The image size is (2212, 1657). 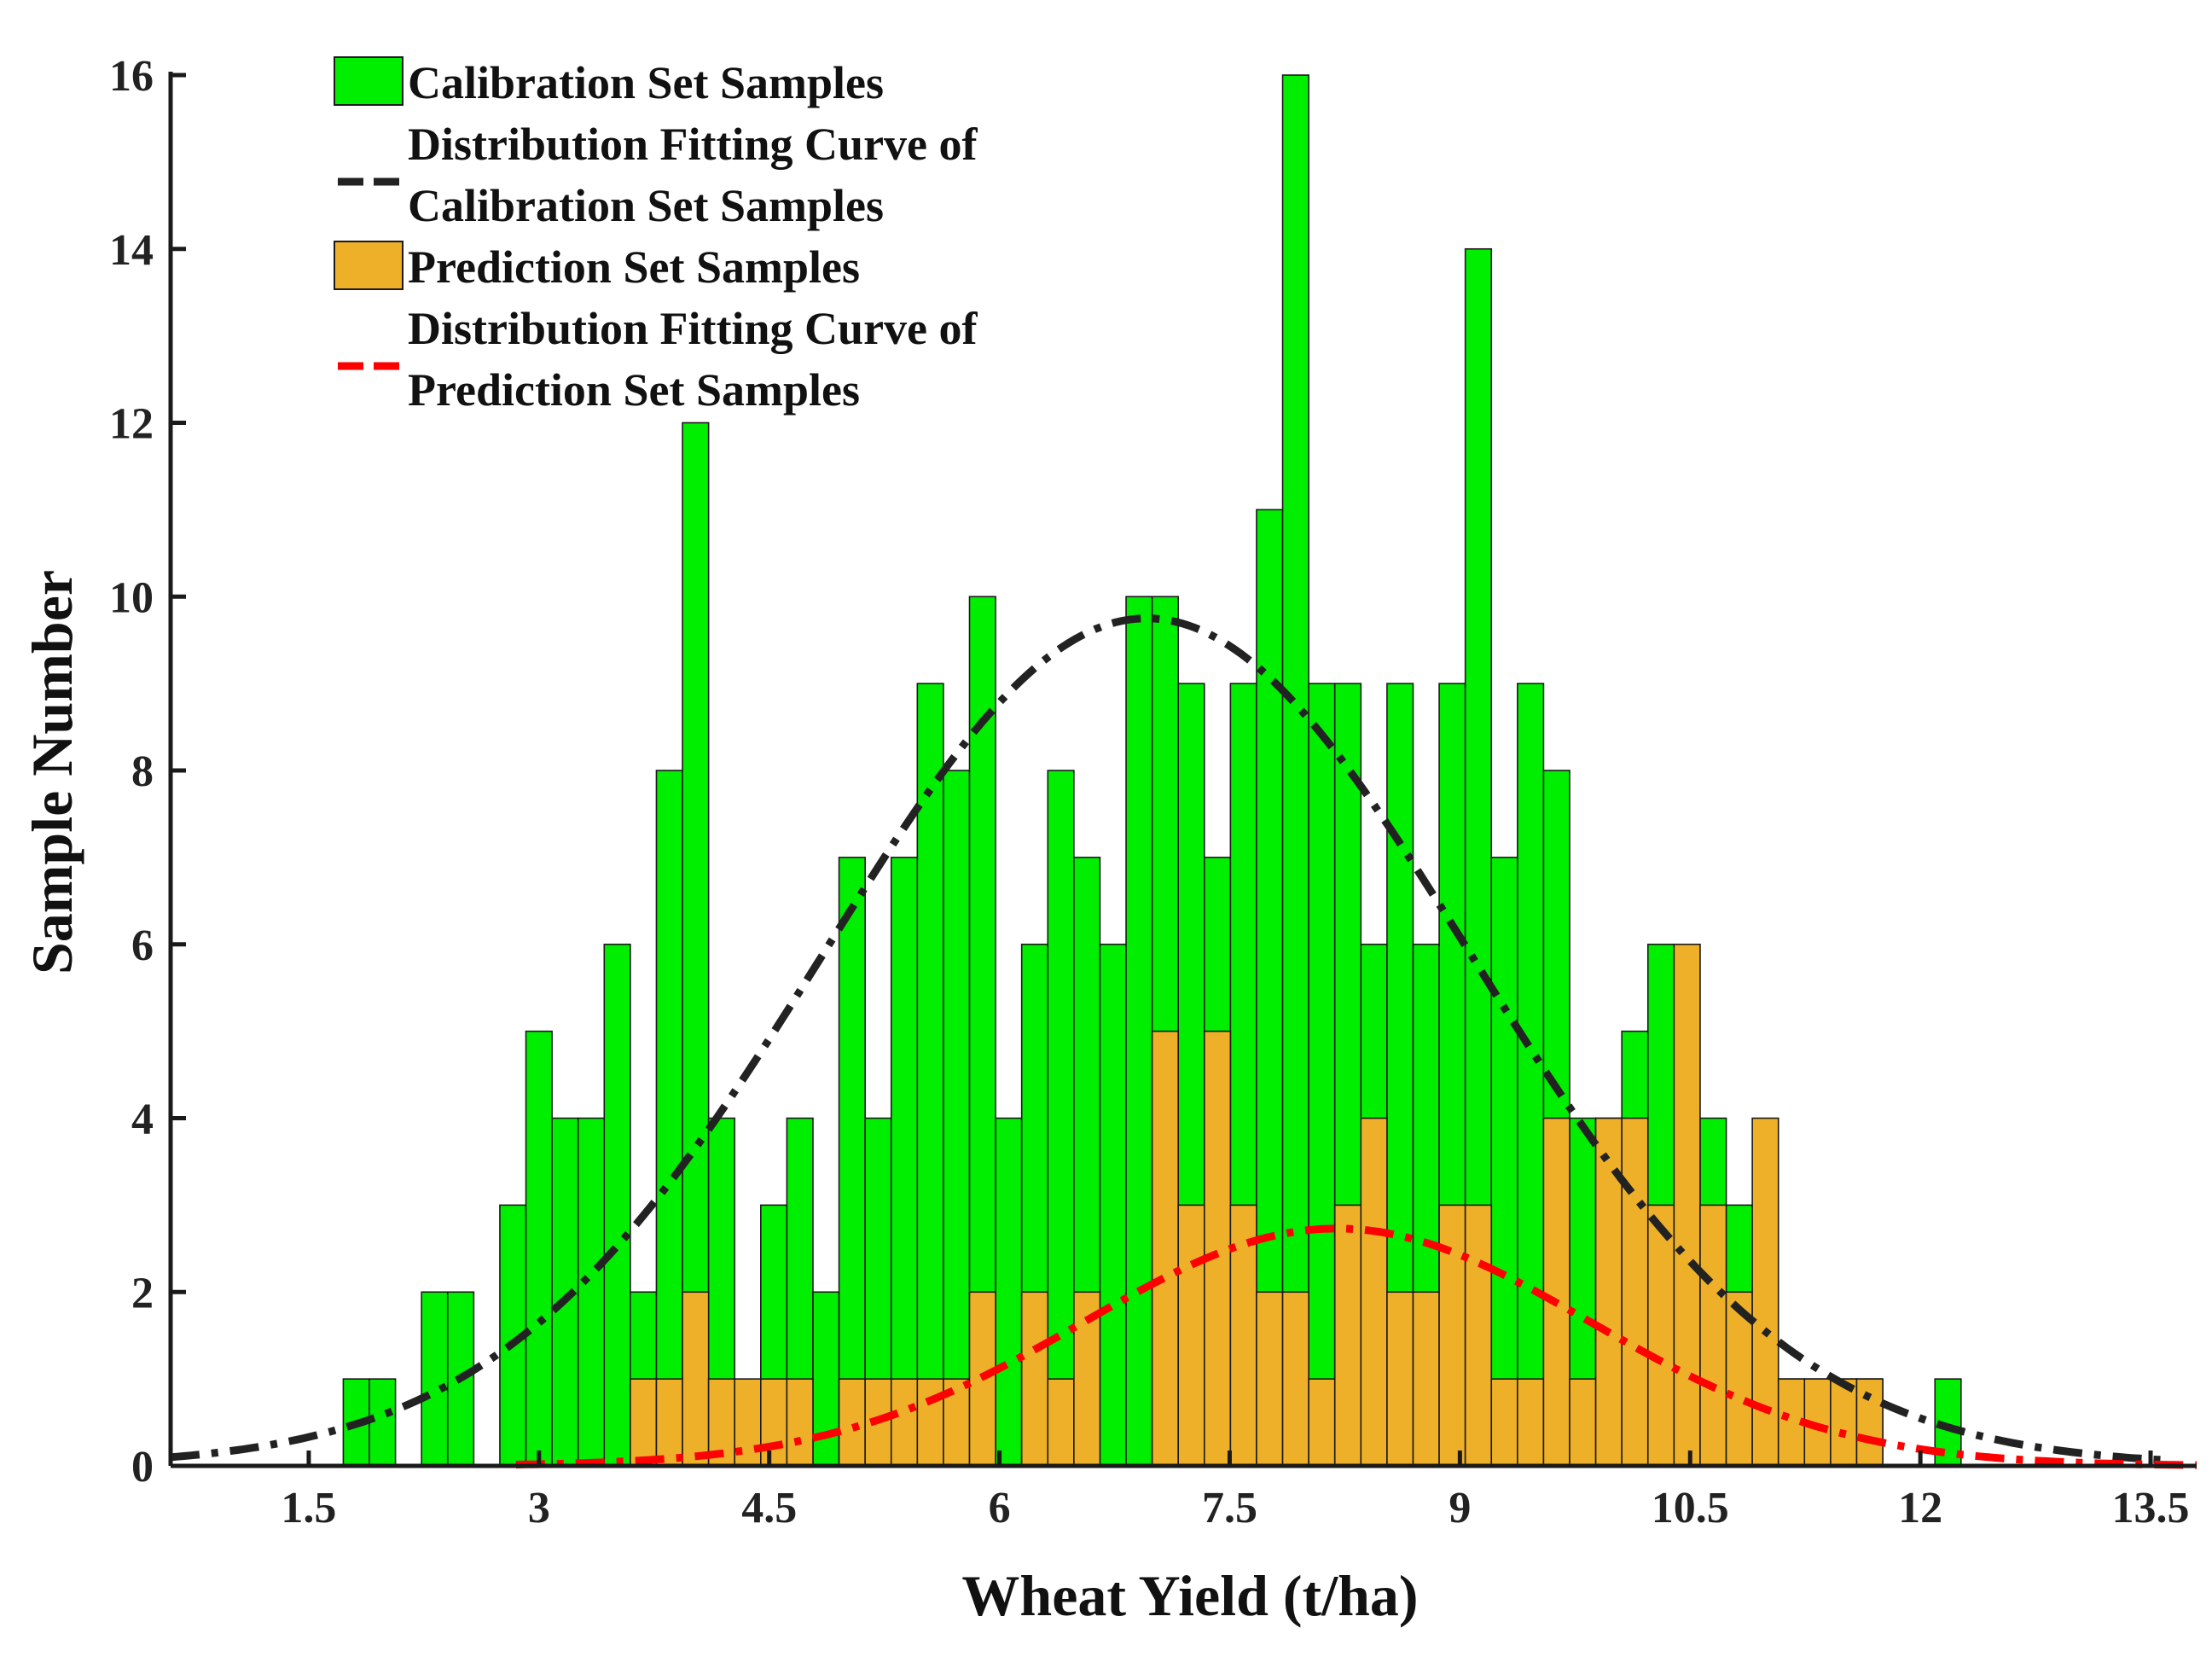 What do you see at coordinates (1460, 1508) in the screenshot?
I see `x-tick-label: 9` at bounding box center [1460, 1508].